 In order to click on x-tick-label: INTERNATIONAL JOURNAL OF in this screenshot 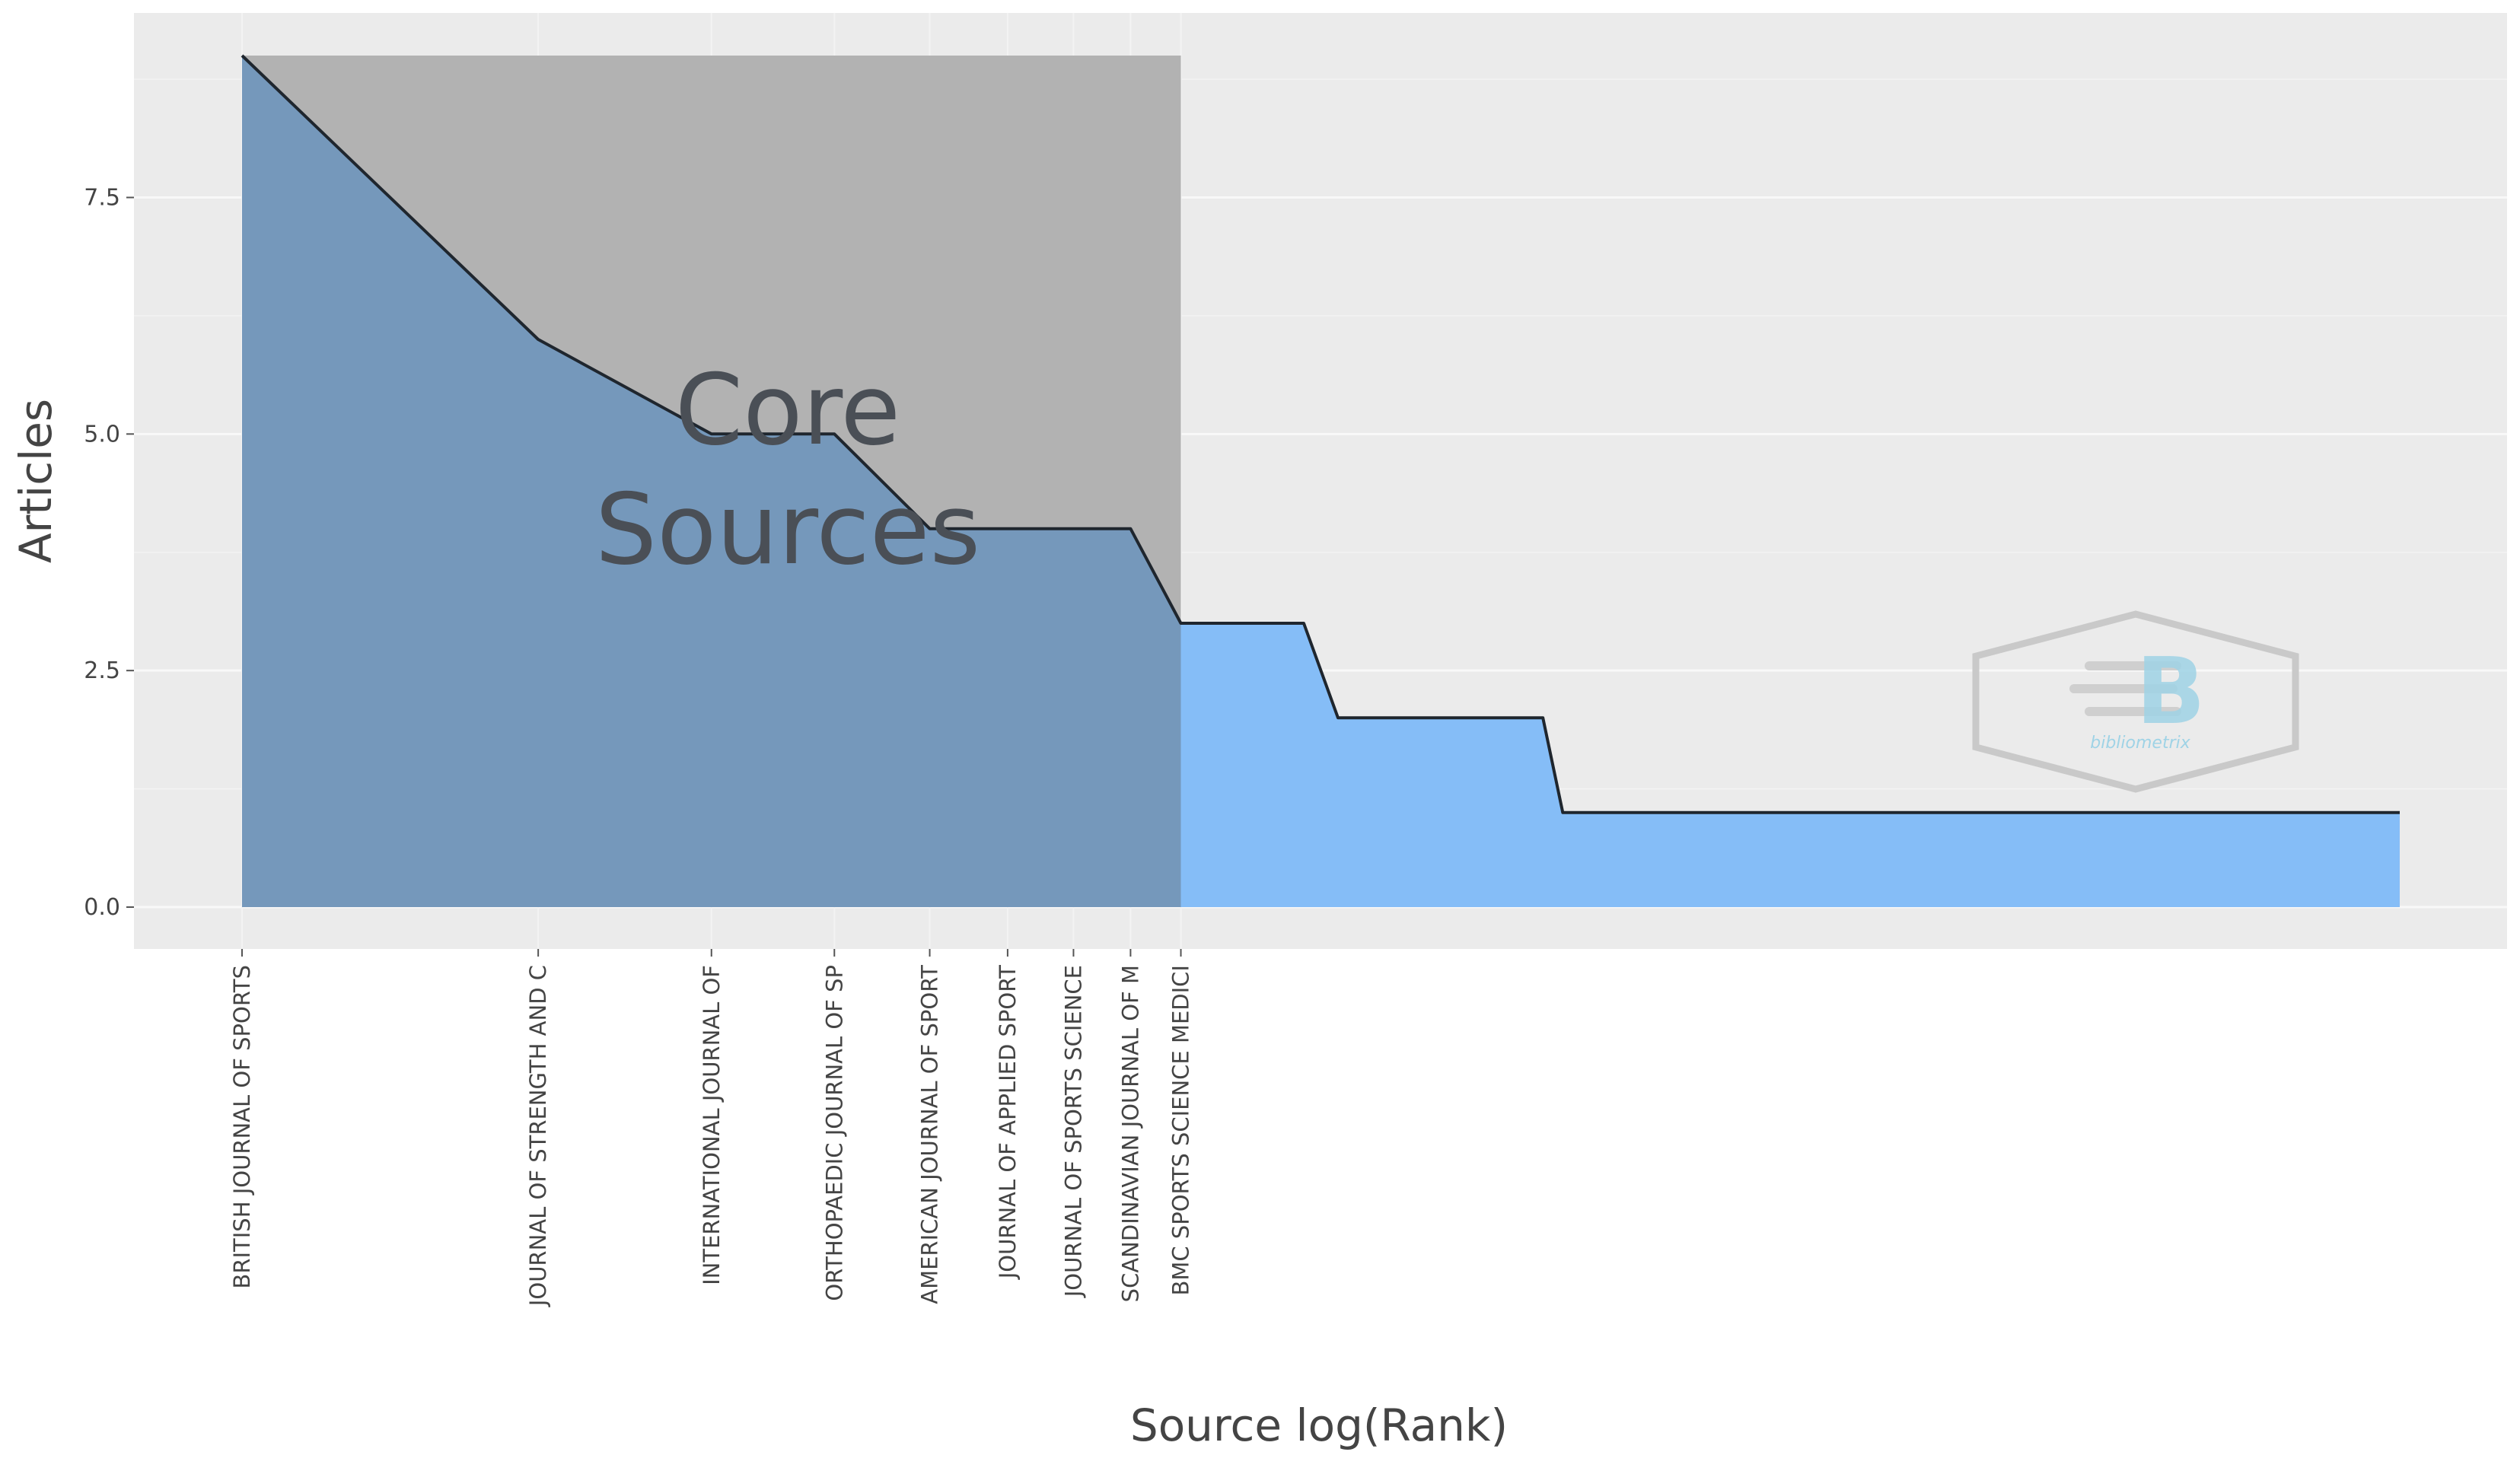, I will do `click(712, 1125)`.